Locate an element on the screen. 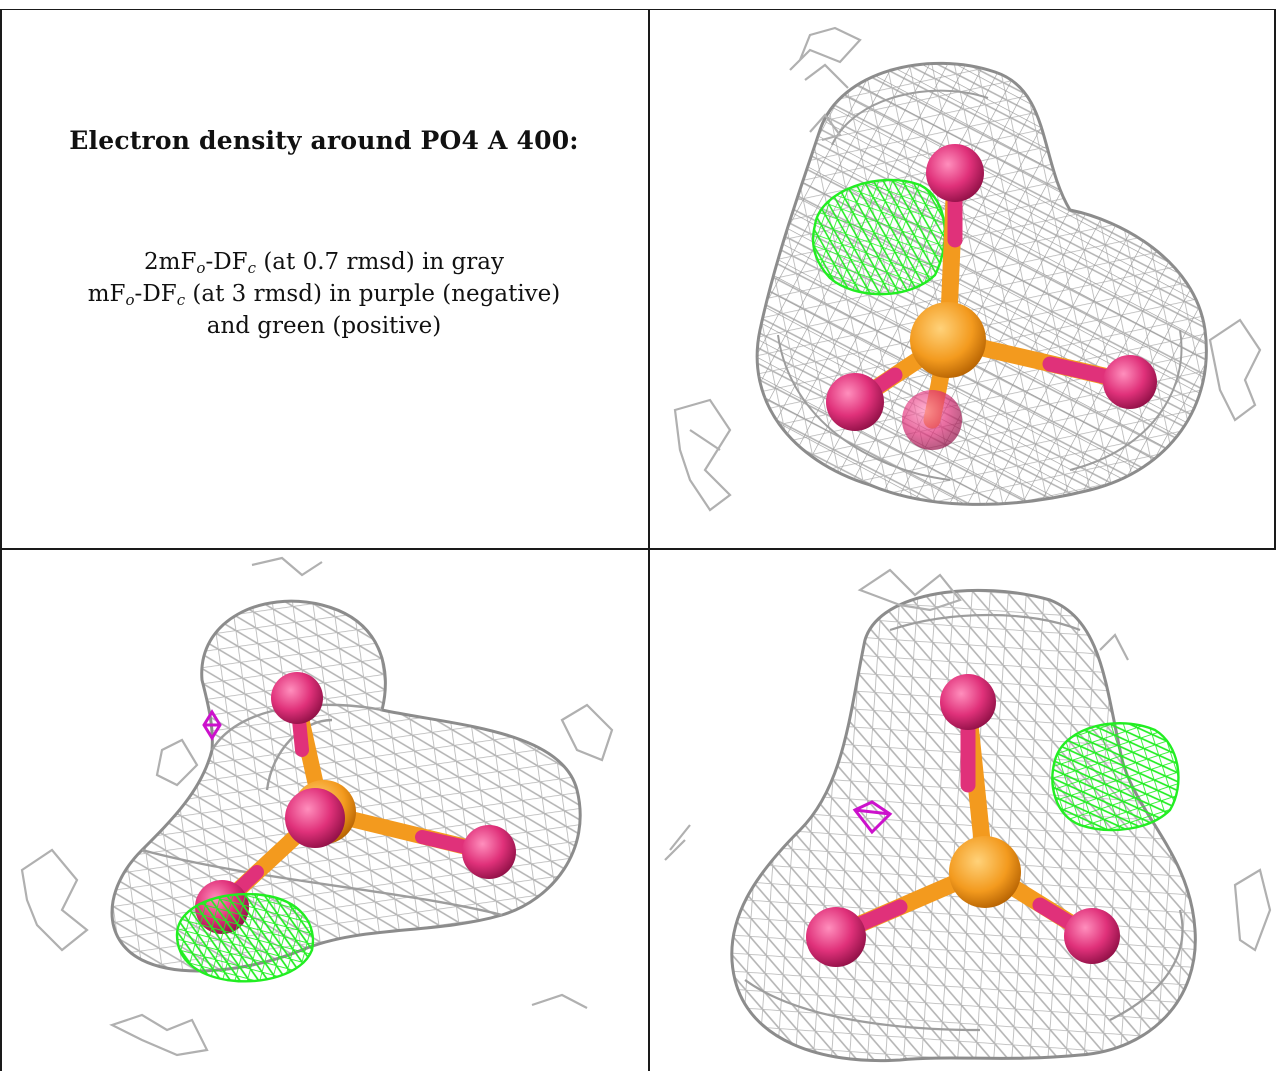 The width and height of the screenshot is (1276, 1071). caption-line-2fofc: 2mFo-DFc (at 0.7 rmsd) in gray is located at coordinates (324, 263).